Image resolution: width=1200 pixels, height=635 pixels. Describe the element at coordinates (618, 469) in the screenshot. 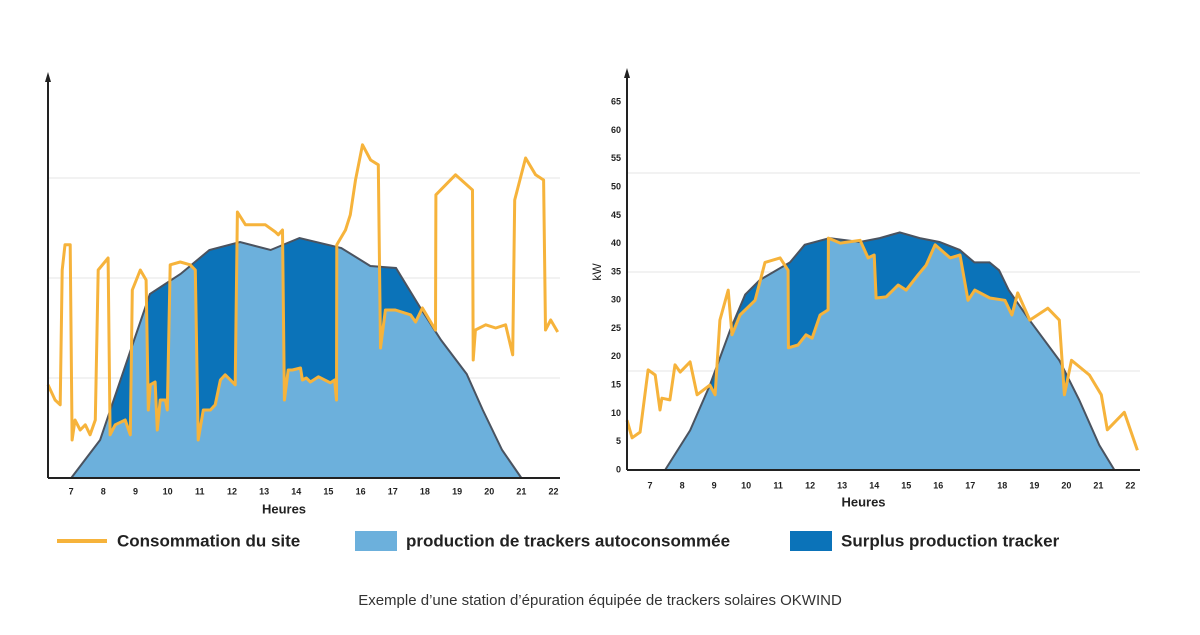

I see `y-tick-label: 0` at that location.